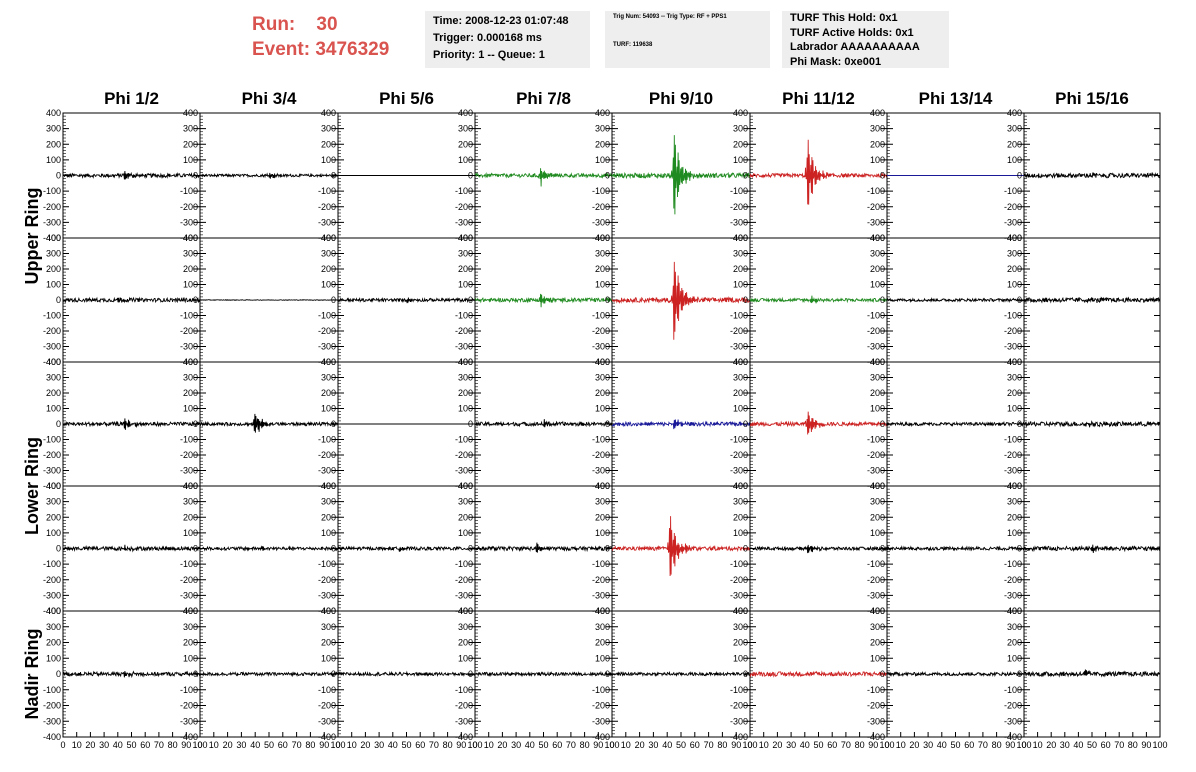 This screenshot has height=772, width=1196. What do you see at coordinates (736, 745) in the screenshot?
I see `x-tick-label: 90` at bounding box center [736, 745].